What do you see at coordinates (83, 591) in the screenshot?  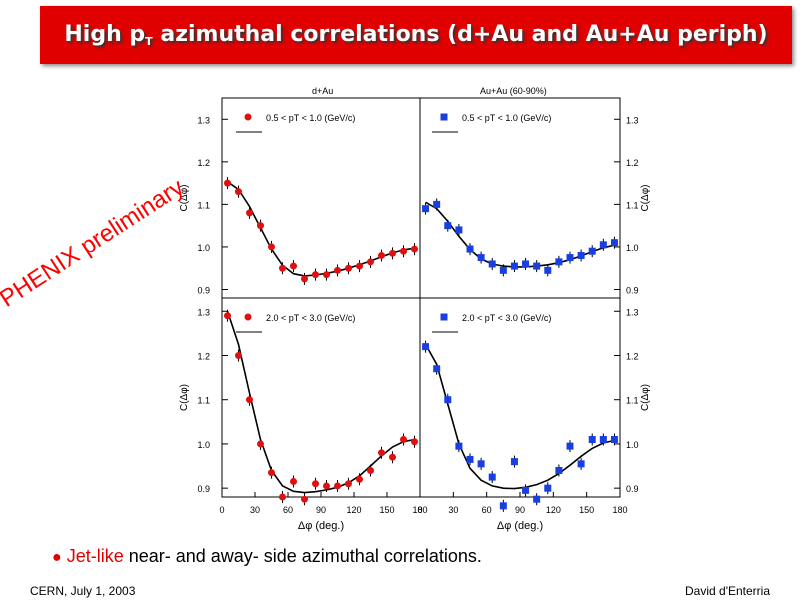 I see `footer-date: CERN, July 1, 2003` at bounding box center [83, 591].